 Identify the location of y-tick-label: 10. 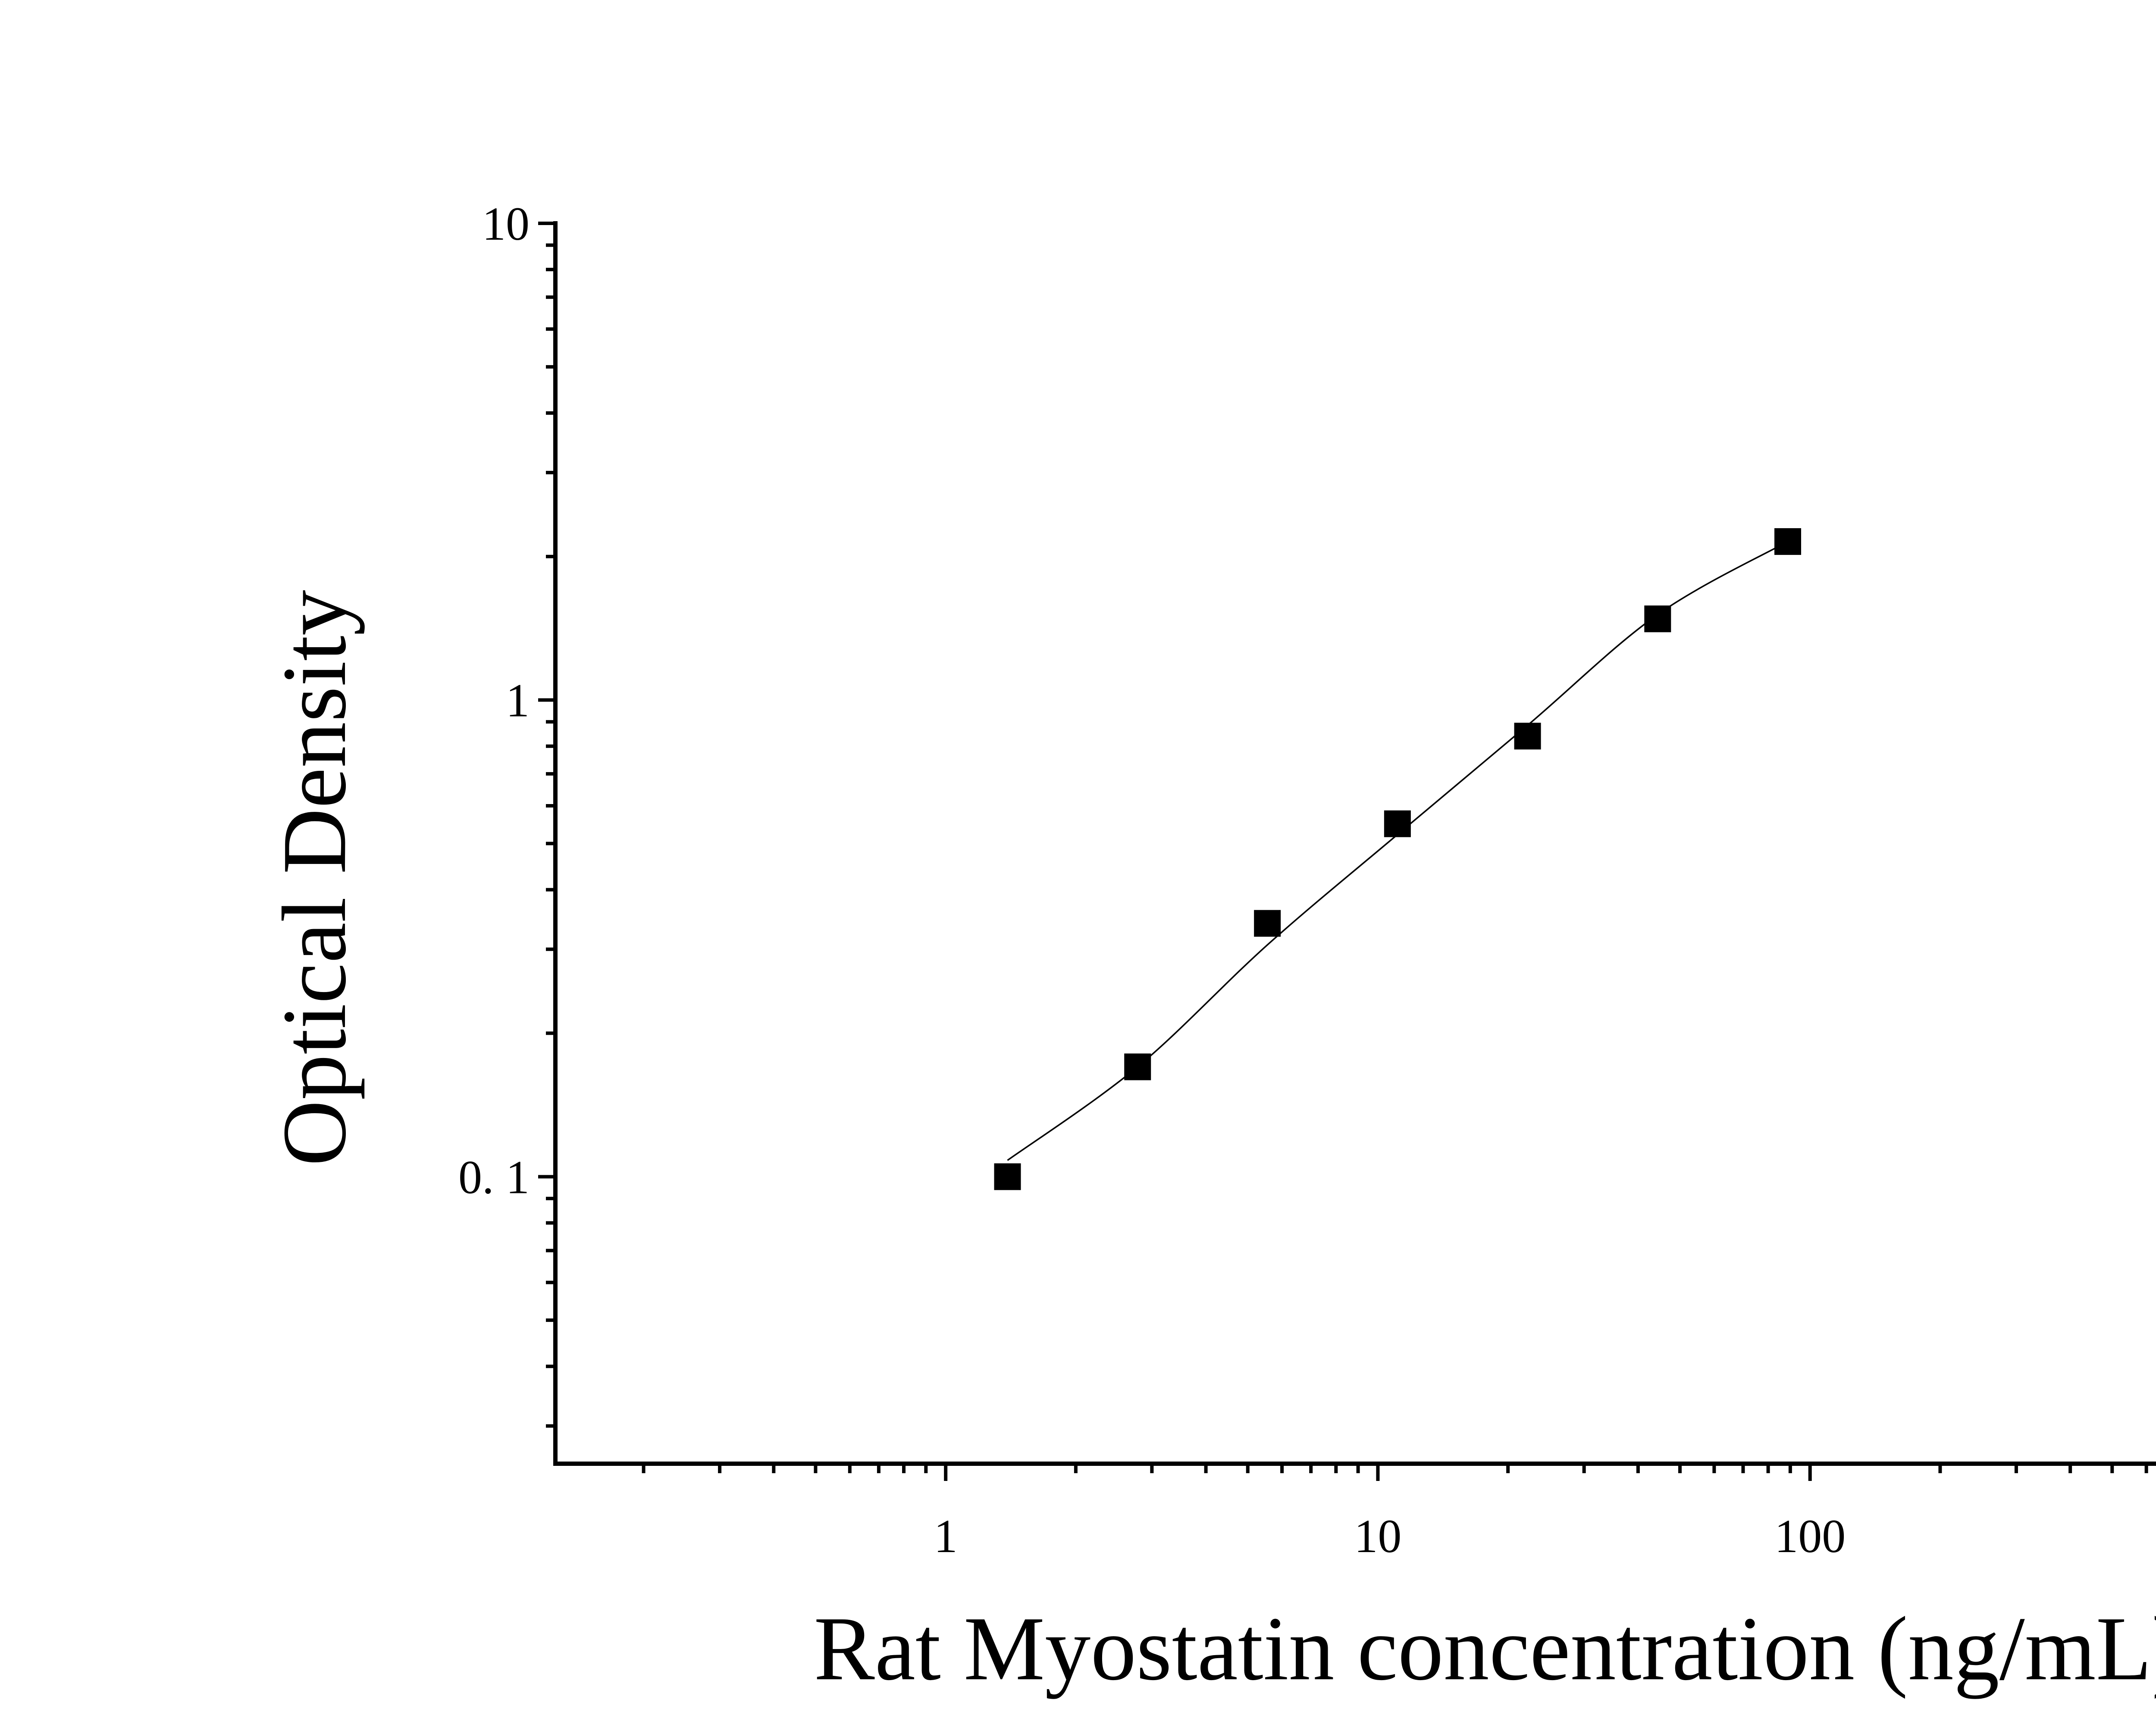
(506, 223).